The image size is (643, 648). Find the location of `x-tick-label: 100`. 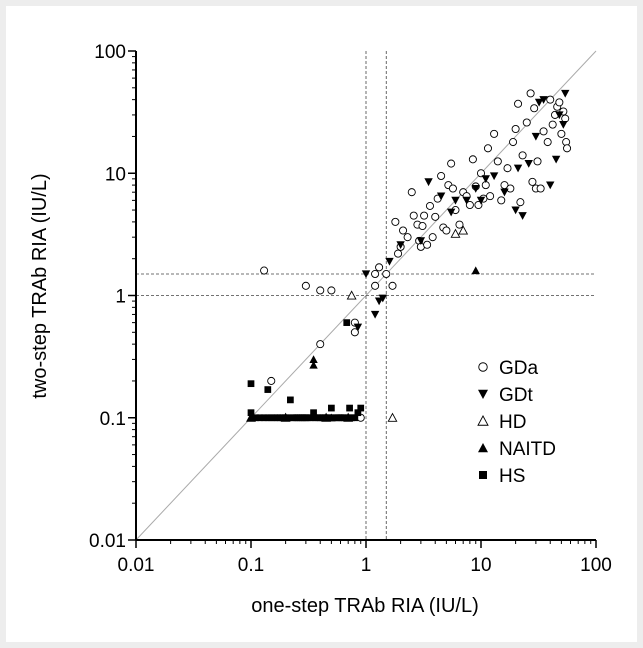

x-tick-label: 100 is located at coordinates (596, 565).